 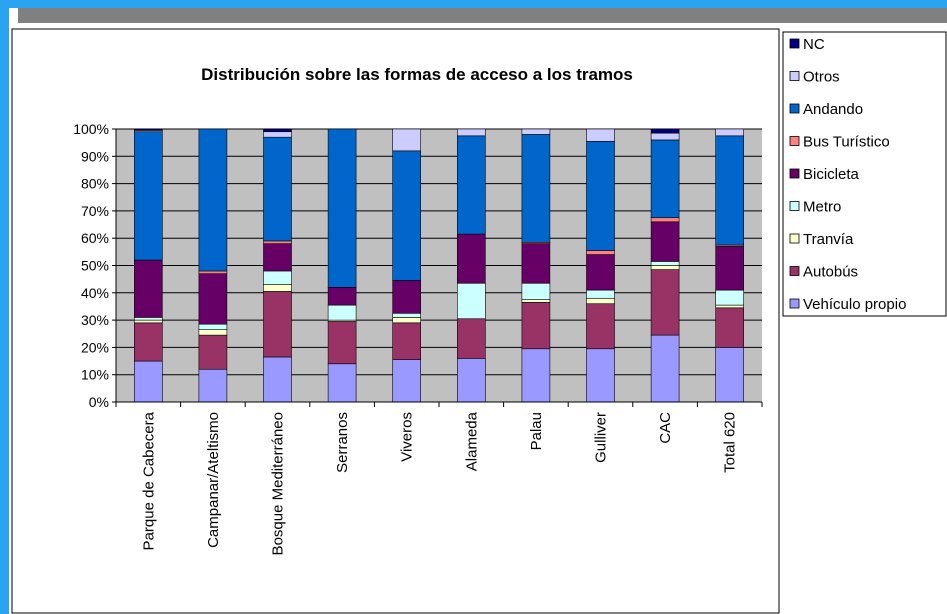 What do you see at coordinates (730, 442) in the screenshot?
I see `x-tick-label: Total 620` at bounding box center [730, 442].